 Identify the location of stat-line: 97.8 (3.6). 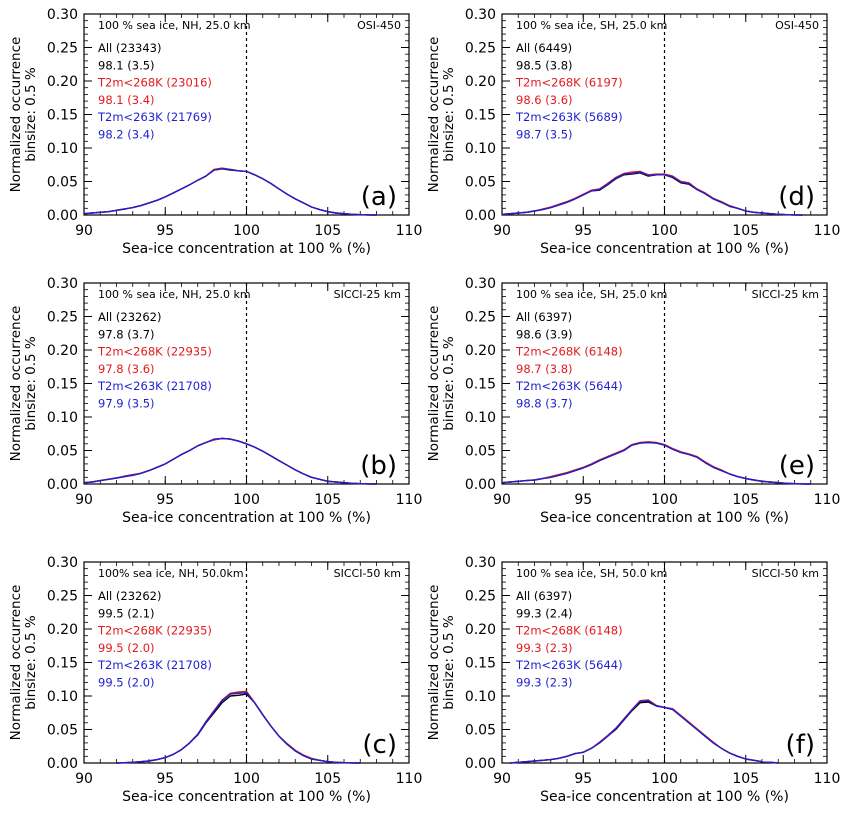
(126, 369).